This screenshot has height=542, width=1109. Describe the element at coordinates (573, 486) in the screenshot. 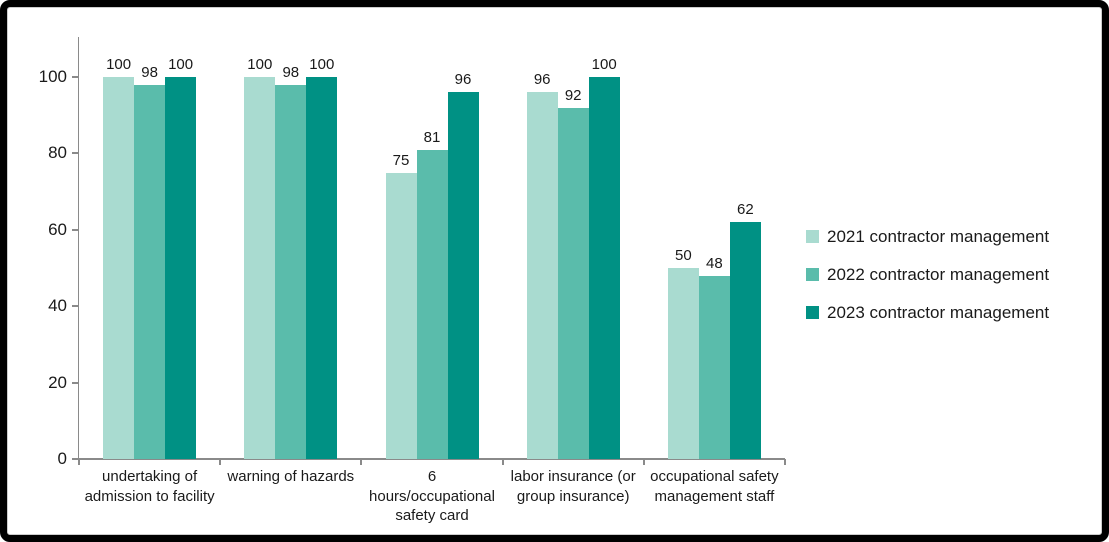

I see `x-axis-category-label: labor insurance (or group insurance)` at that location.